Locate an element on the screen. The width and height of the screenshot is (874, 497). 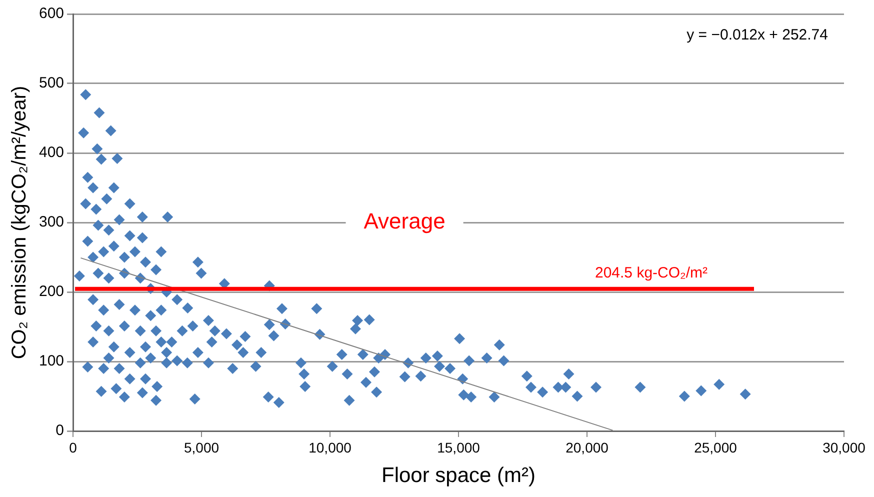
x-tick-label: 0 is located at coordinates (73, 447).